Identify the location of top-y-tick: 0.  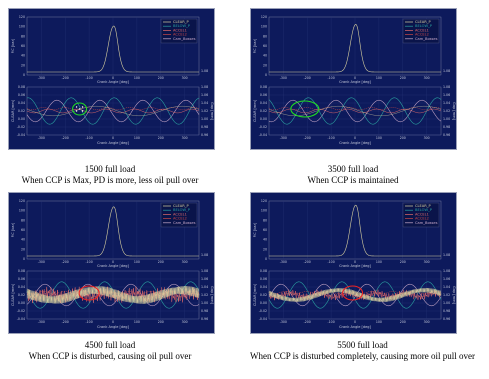
(24, 259).